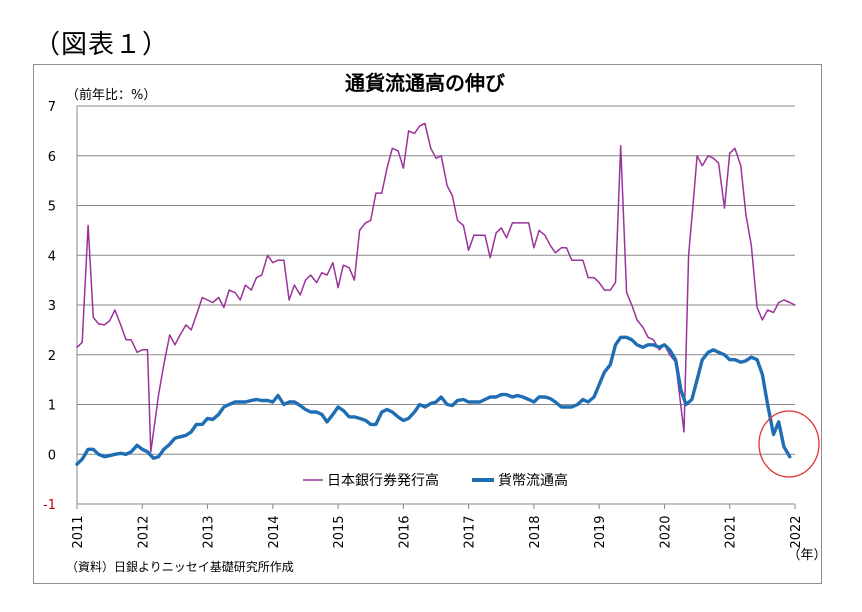 The image size is (862, 612). What do you see at coordinates (339, 531) in the screenshot?
I see `x-tick-label: 2015` at bounding box center [339, 531].